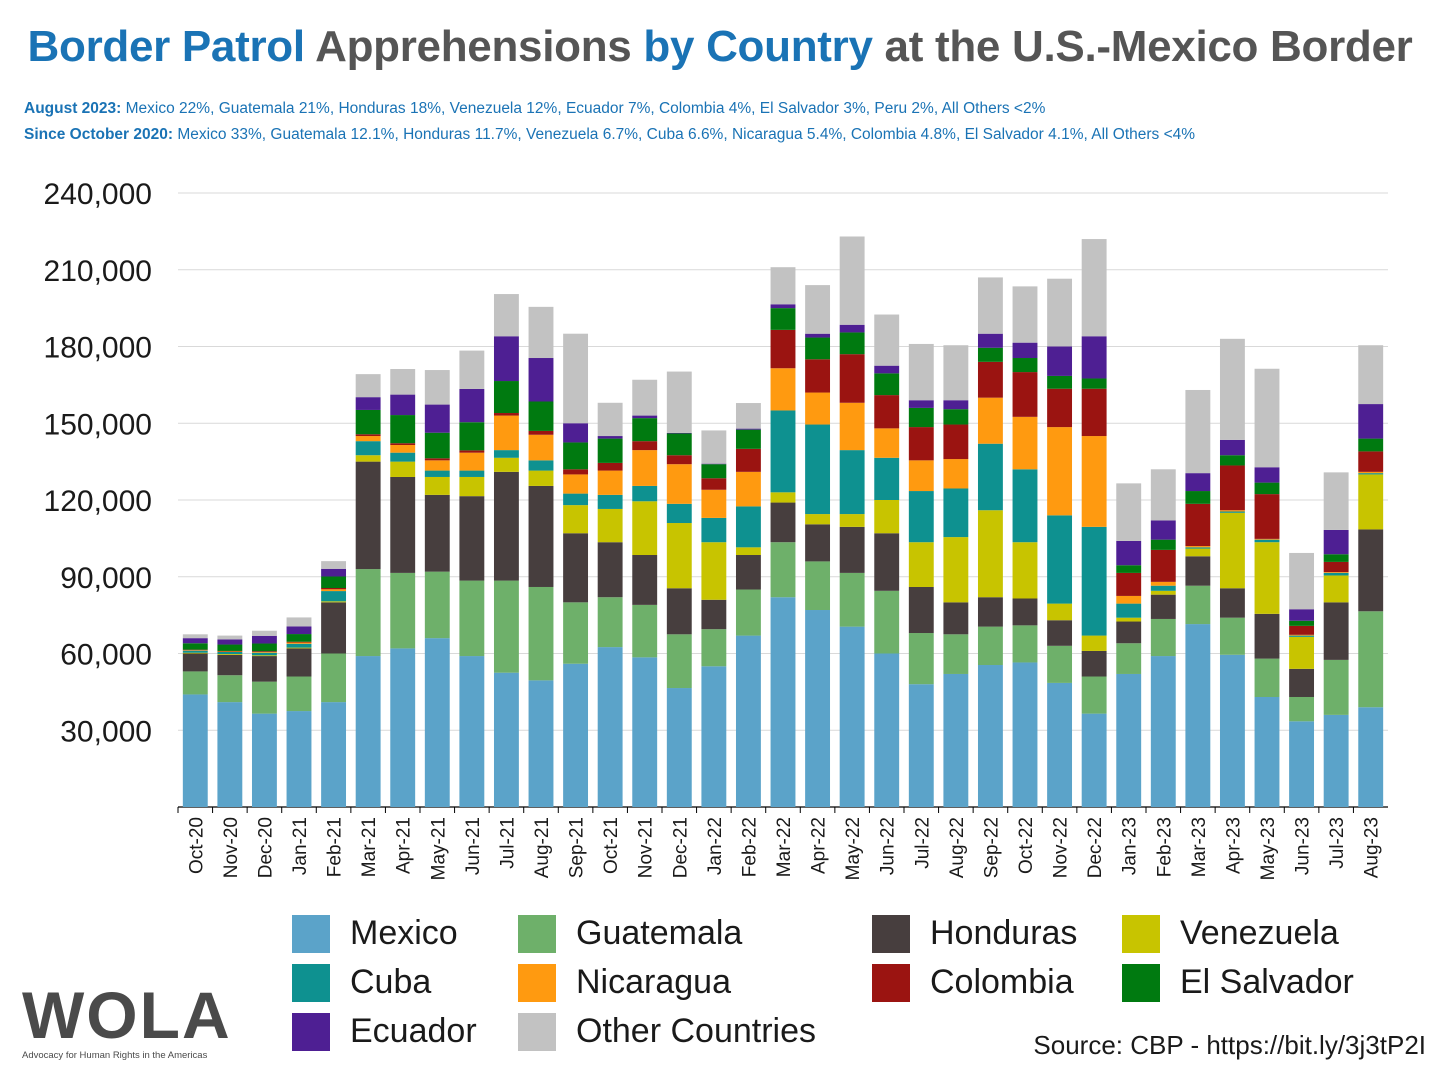 The image size is (1440, 1080). What do you see at coordinates (653, 982) in the screenshot?
I see `legend-label: Nicaragua` at bounding box center [653, 982].